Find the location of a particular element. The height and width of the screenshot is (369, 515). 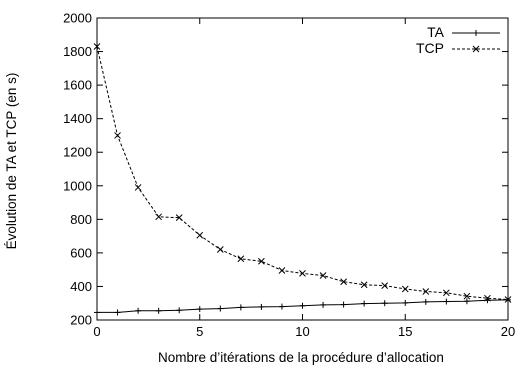

legend: TA TCP is located at coordinates (458, 40).